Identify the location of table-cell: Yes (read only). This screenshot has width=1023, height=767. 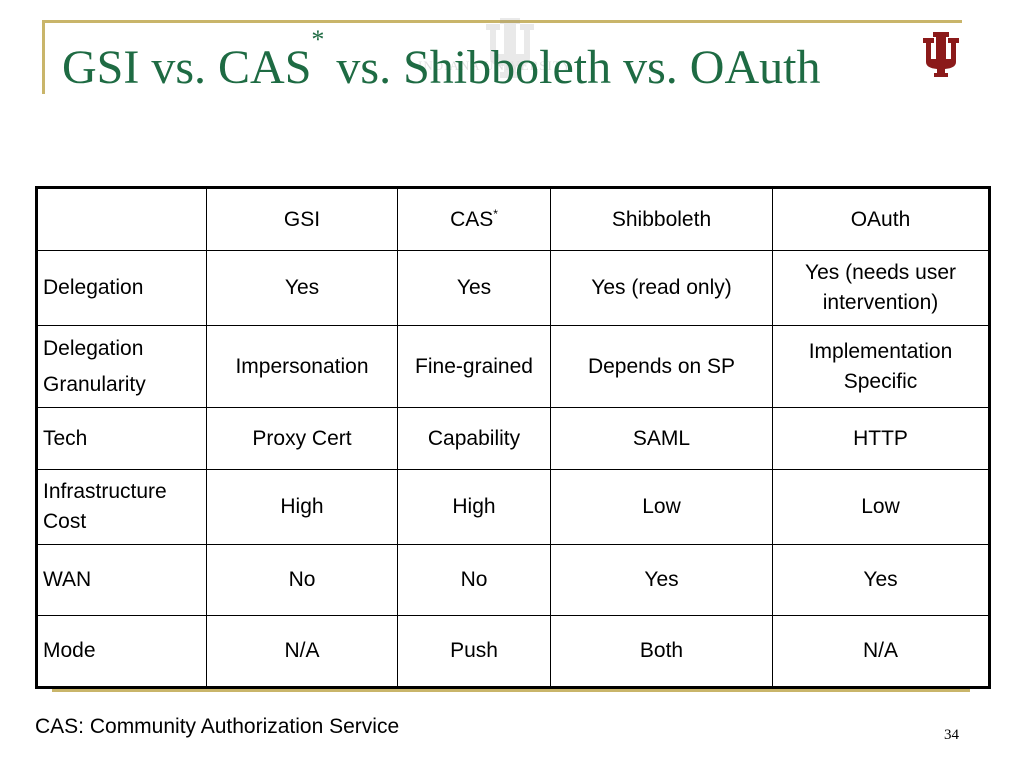
(661, 288).